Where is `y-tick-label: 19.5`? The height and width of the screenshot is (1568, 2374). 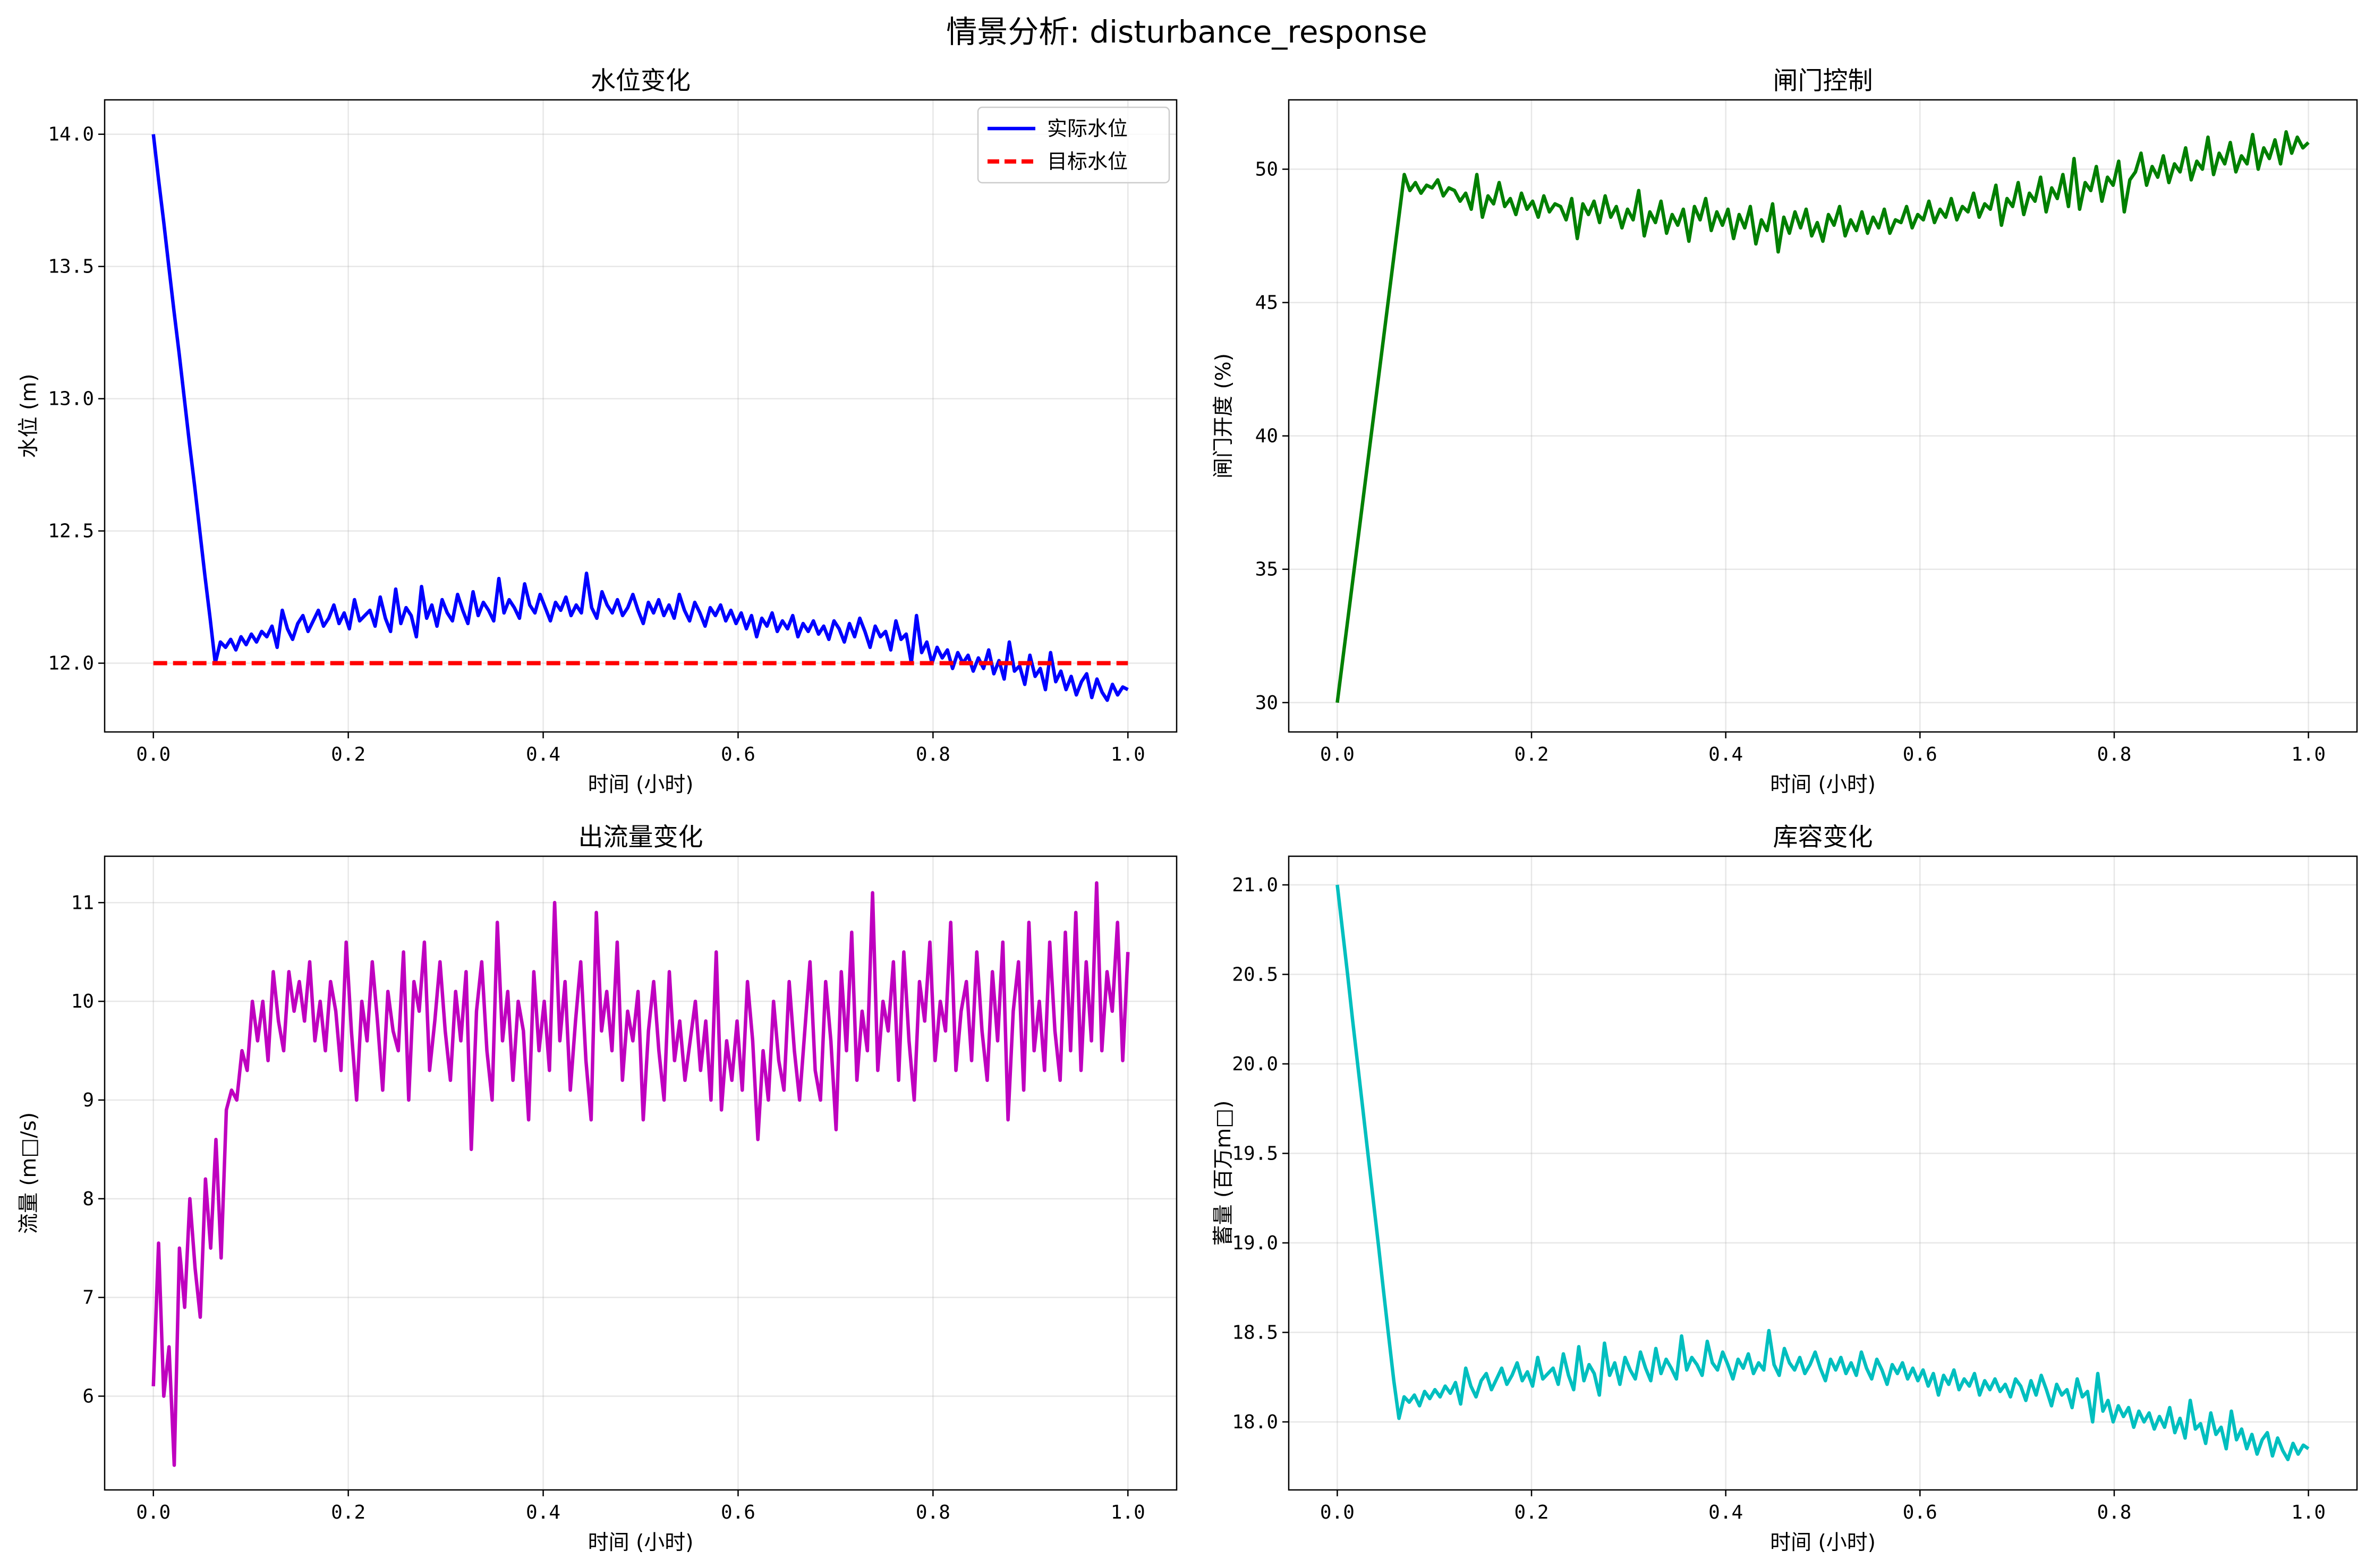 y-tick-label: 19.5 is located at coordinates (1255, 1153).